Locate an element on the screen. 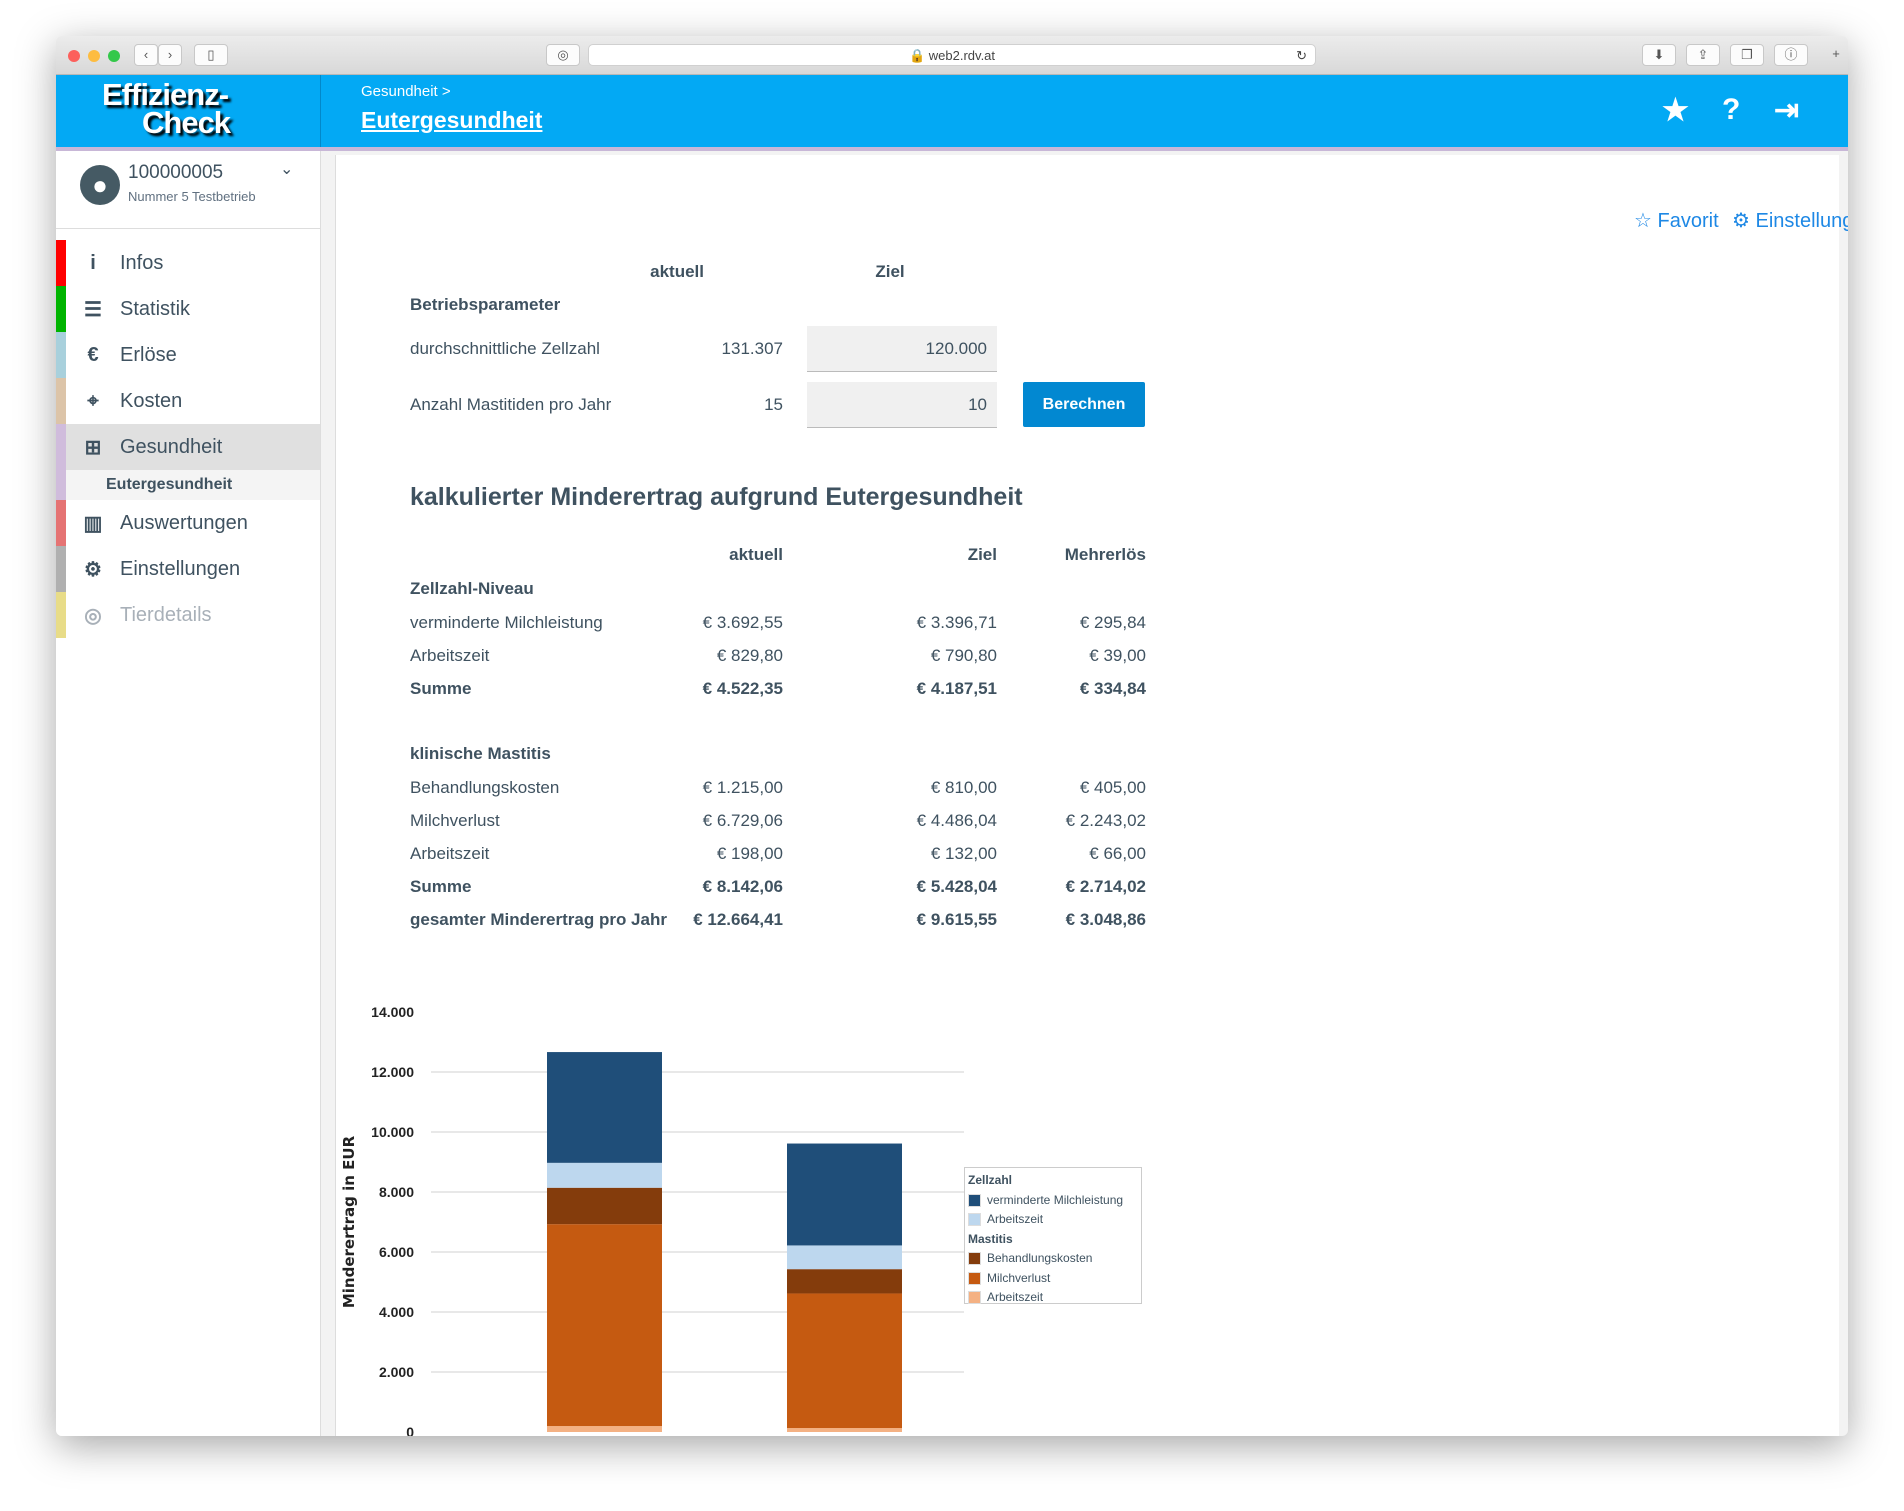  chevron-down-icon: ⌄ is located at coordinates (287, 169).